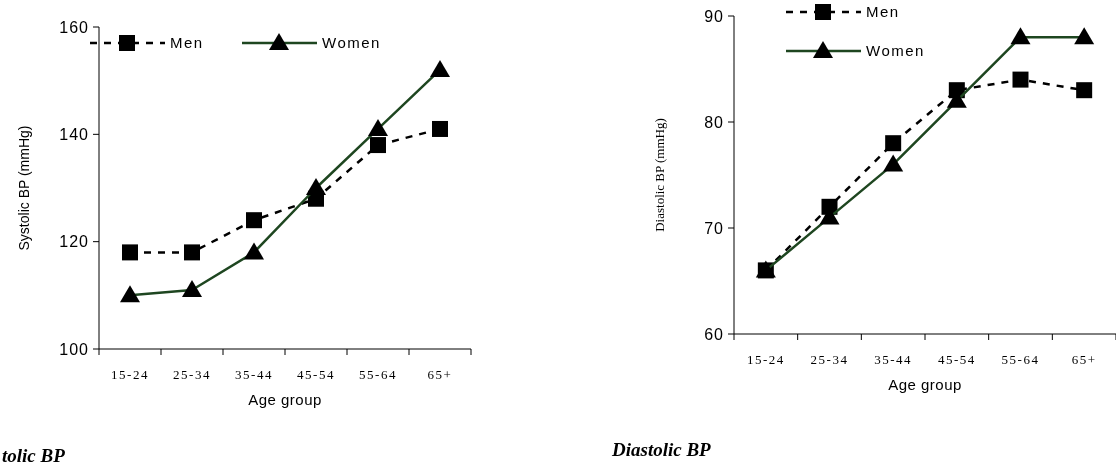  Describe the element at coordinates (74, 349) in the screenshot. I see `y-tick-label: 100` at that location.